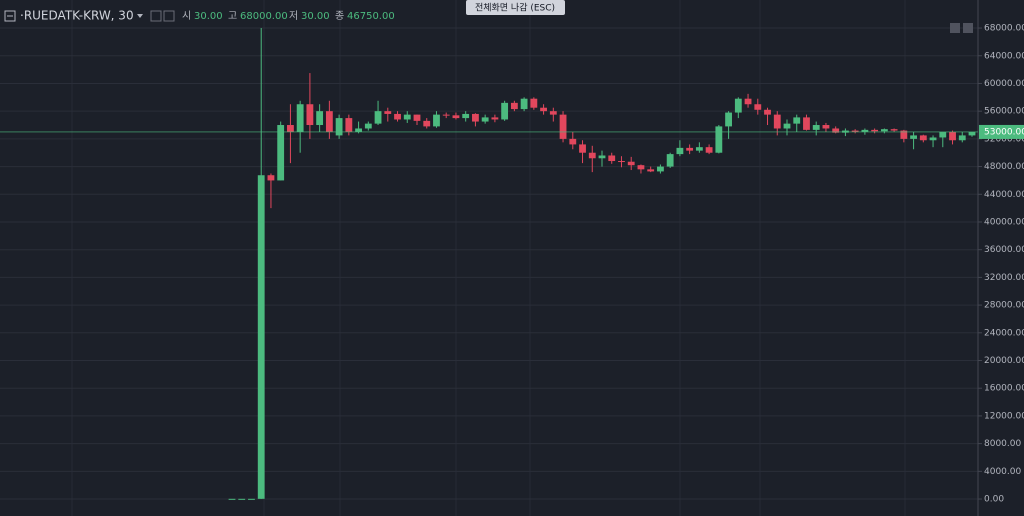 The image size is (1024, 516). I want to click on last-price-label: 53000.00, so click(1004, 132).